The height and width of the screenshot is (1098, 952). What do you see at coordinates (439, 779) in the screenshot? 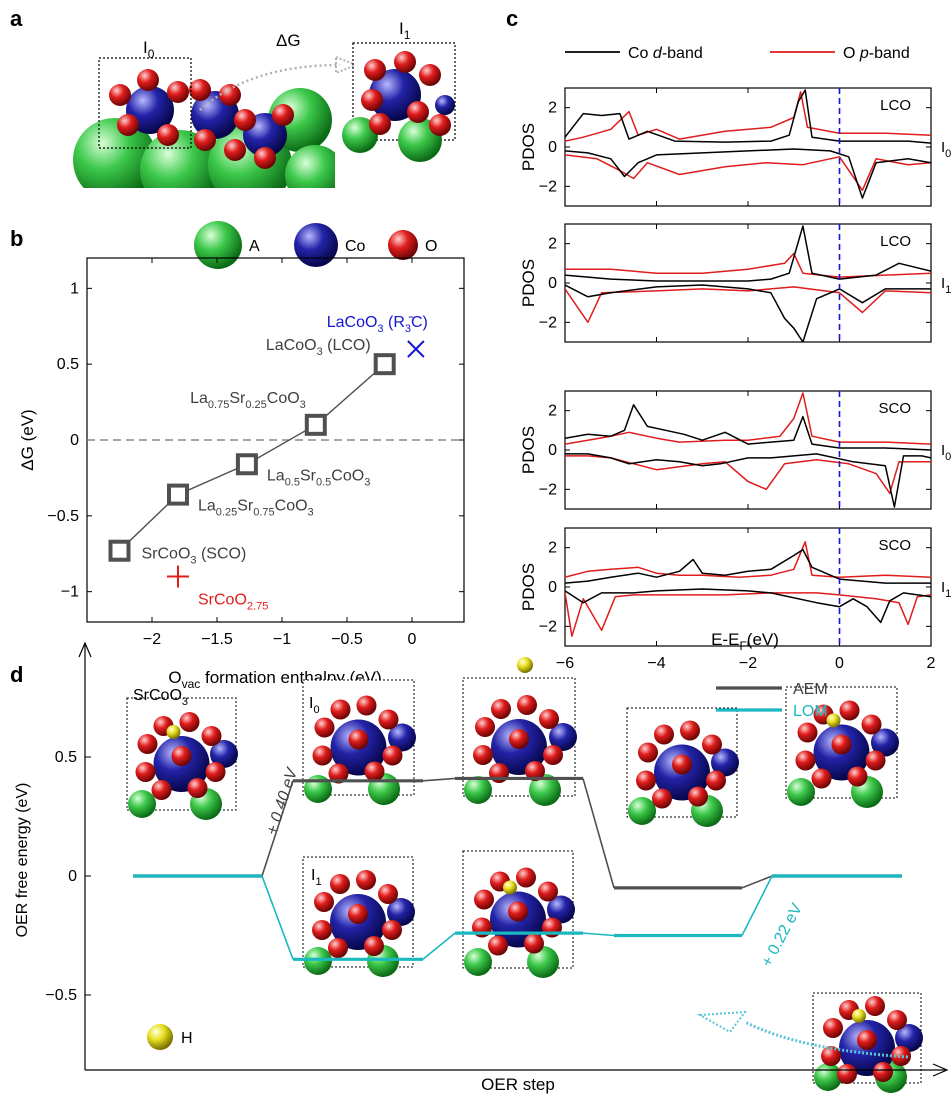
I see `chart-d-aem-connector` at bounding box center [439, 779].